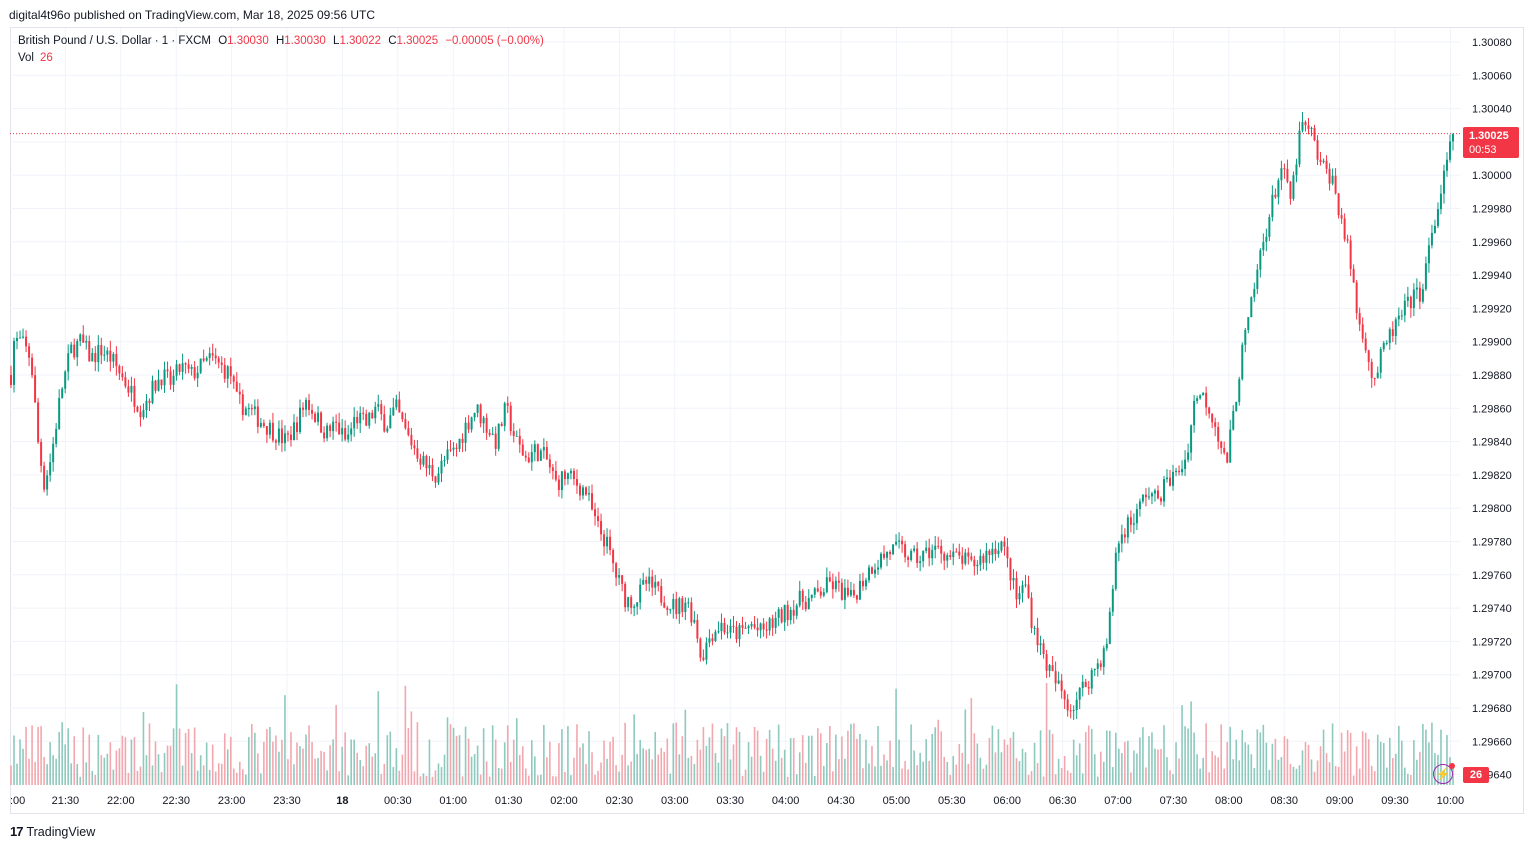 The height and width of the screenshot is (849, 1534). I want to click on price-tick-label: 1.29720, so click(1492, 642).